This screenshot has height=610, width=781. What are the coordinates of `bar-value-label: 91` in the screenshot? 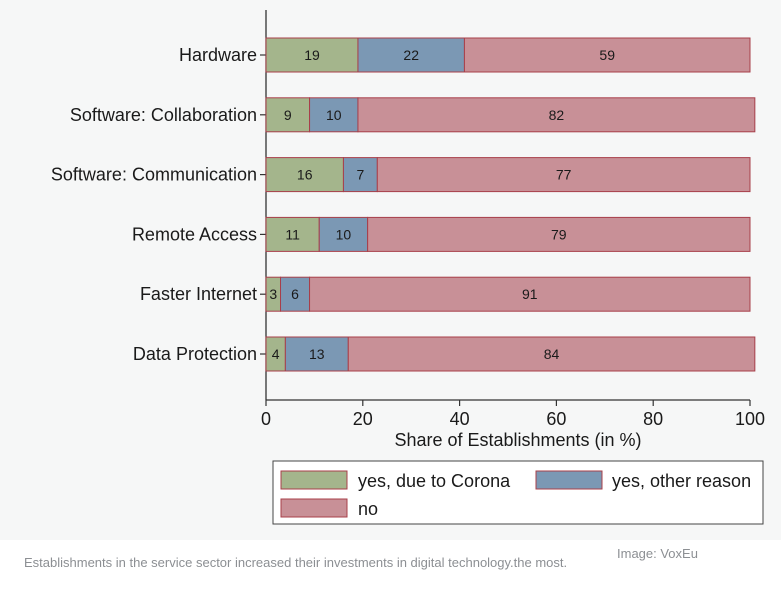 It's located at (530, 294).